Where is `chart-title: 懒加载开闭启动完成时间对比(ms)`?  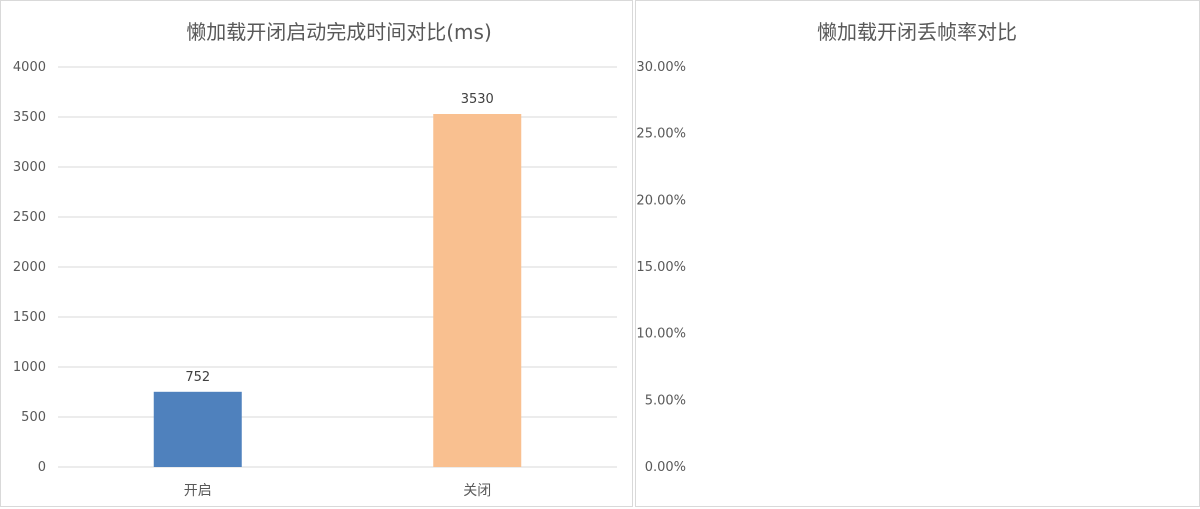
chart-title: 懒加载开闭启动完成时间对比(ms) is located at coordinates (339, 32).